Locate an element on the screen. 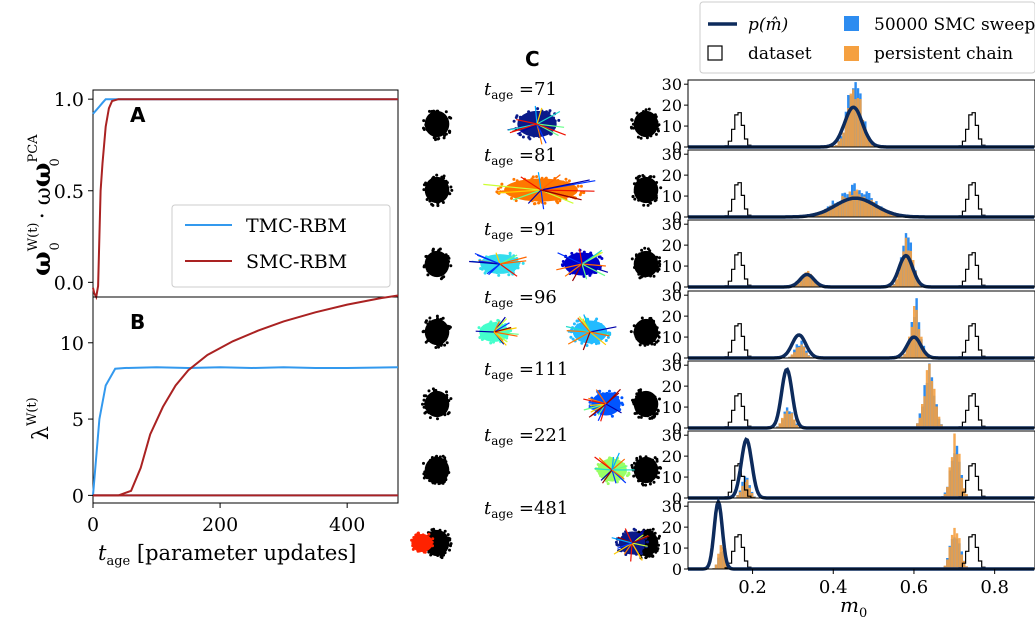 The width and height of the screenshot is (1035, 628). panel-c-label: C is located at coordinates (532, 59).